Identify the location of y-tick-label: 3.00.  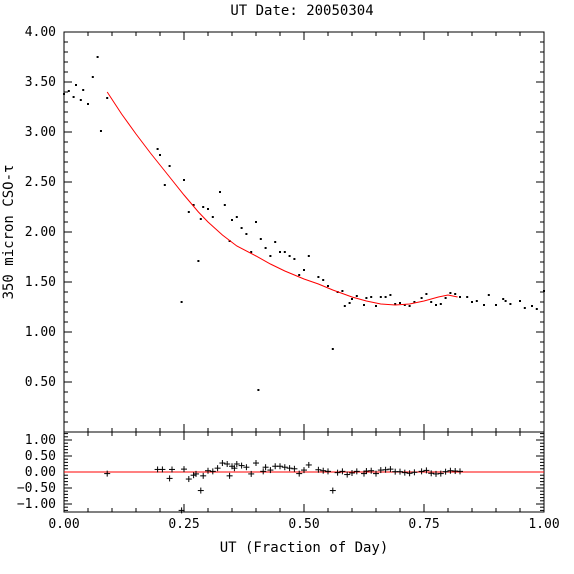
(40, 132).